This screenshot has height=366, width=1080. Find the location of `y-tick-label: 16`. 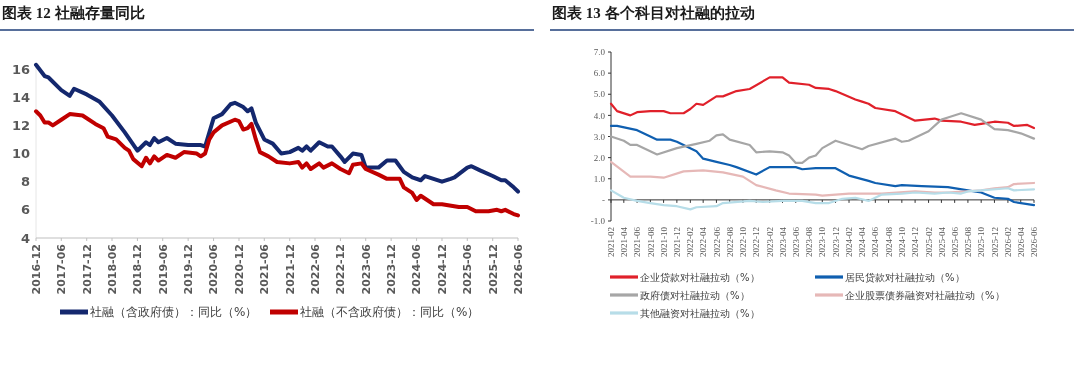

y-tick-label: 16 is located at coordinates (20, 69).